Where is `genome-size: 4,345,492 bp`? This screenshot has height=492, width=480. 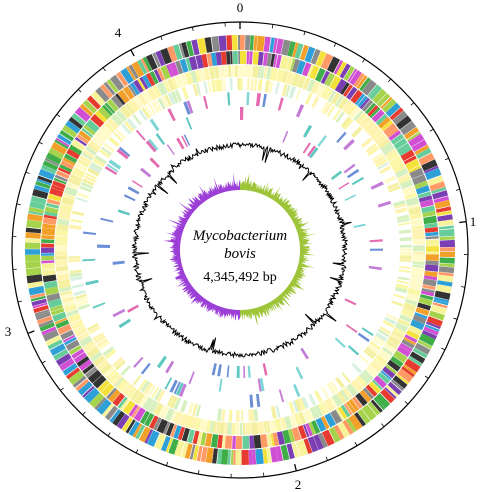 genome-size: 4,345,492 bp is located at coordinates (240, 277).